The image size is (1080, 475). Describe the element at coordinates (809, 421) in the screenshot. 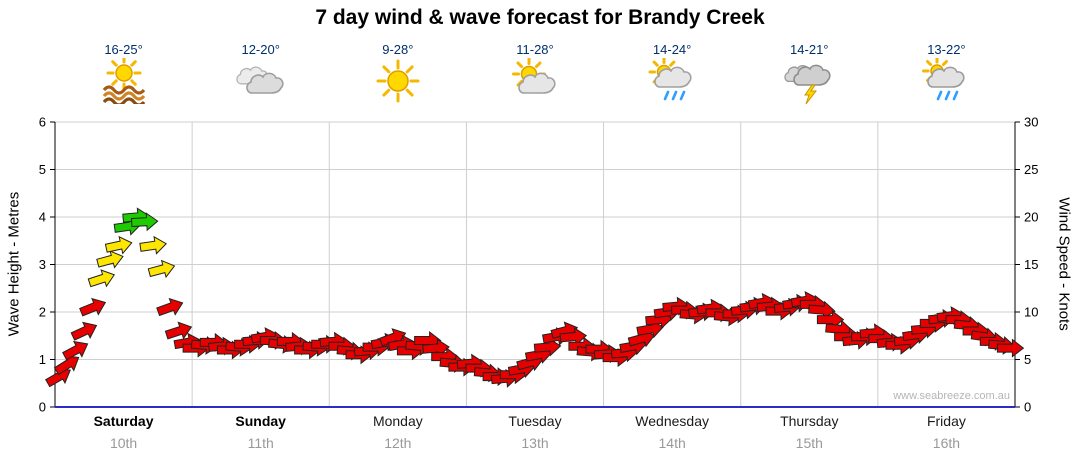

I see `day-name: Thursday` at that location.